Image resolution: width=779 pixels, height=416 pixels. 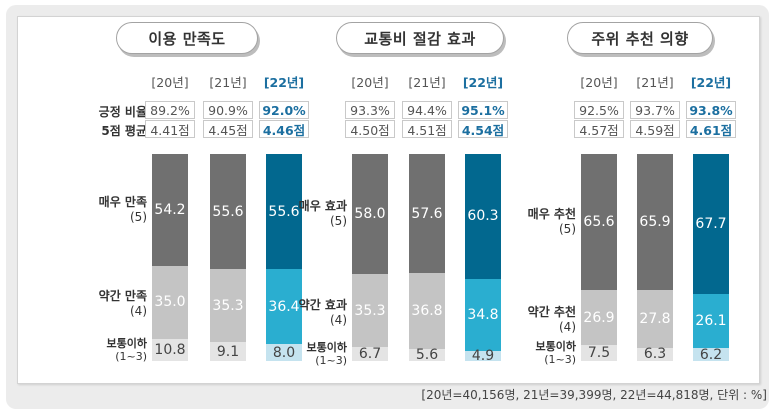 What do you see at coordinates (122, 296) in the screenshot?
I see `series-name: 약간 만족` at bounding box center [122, 296].